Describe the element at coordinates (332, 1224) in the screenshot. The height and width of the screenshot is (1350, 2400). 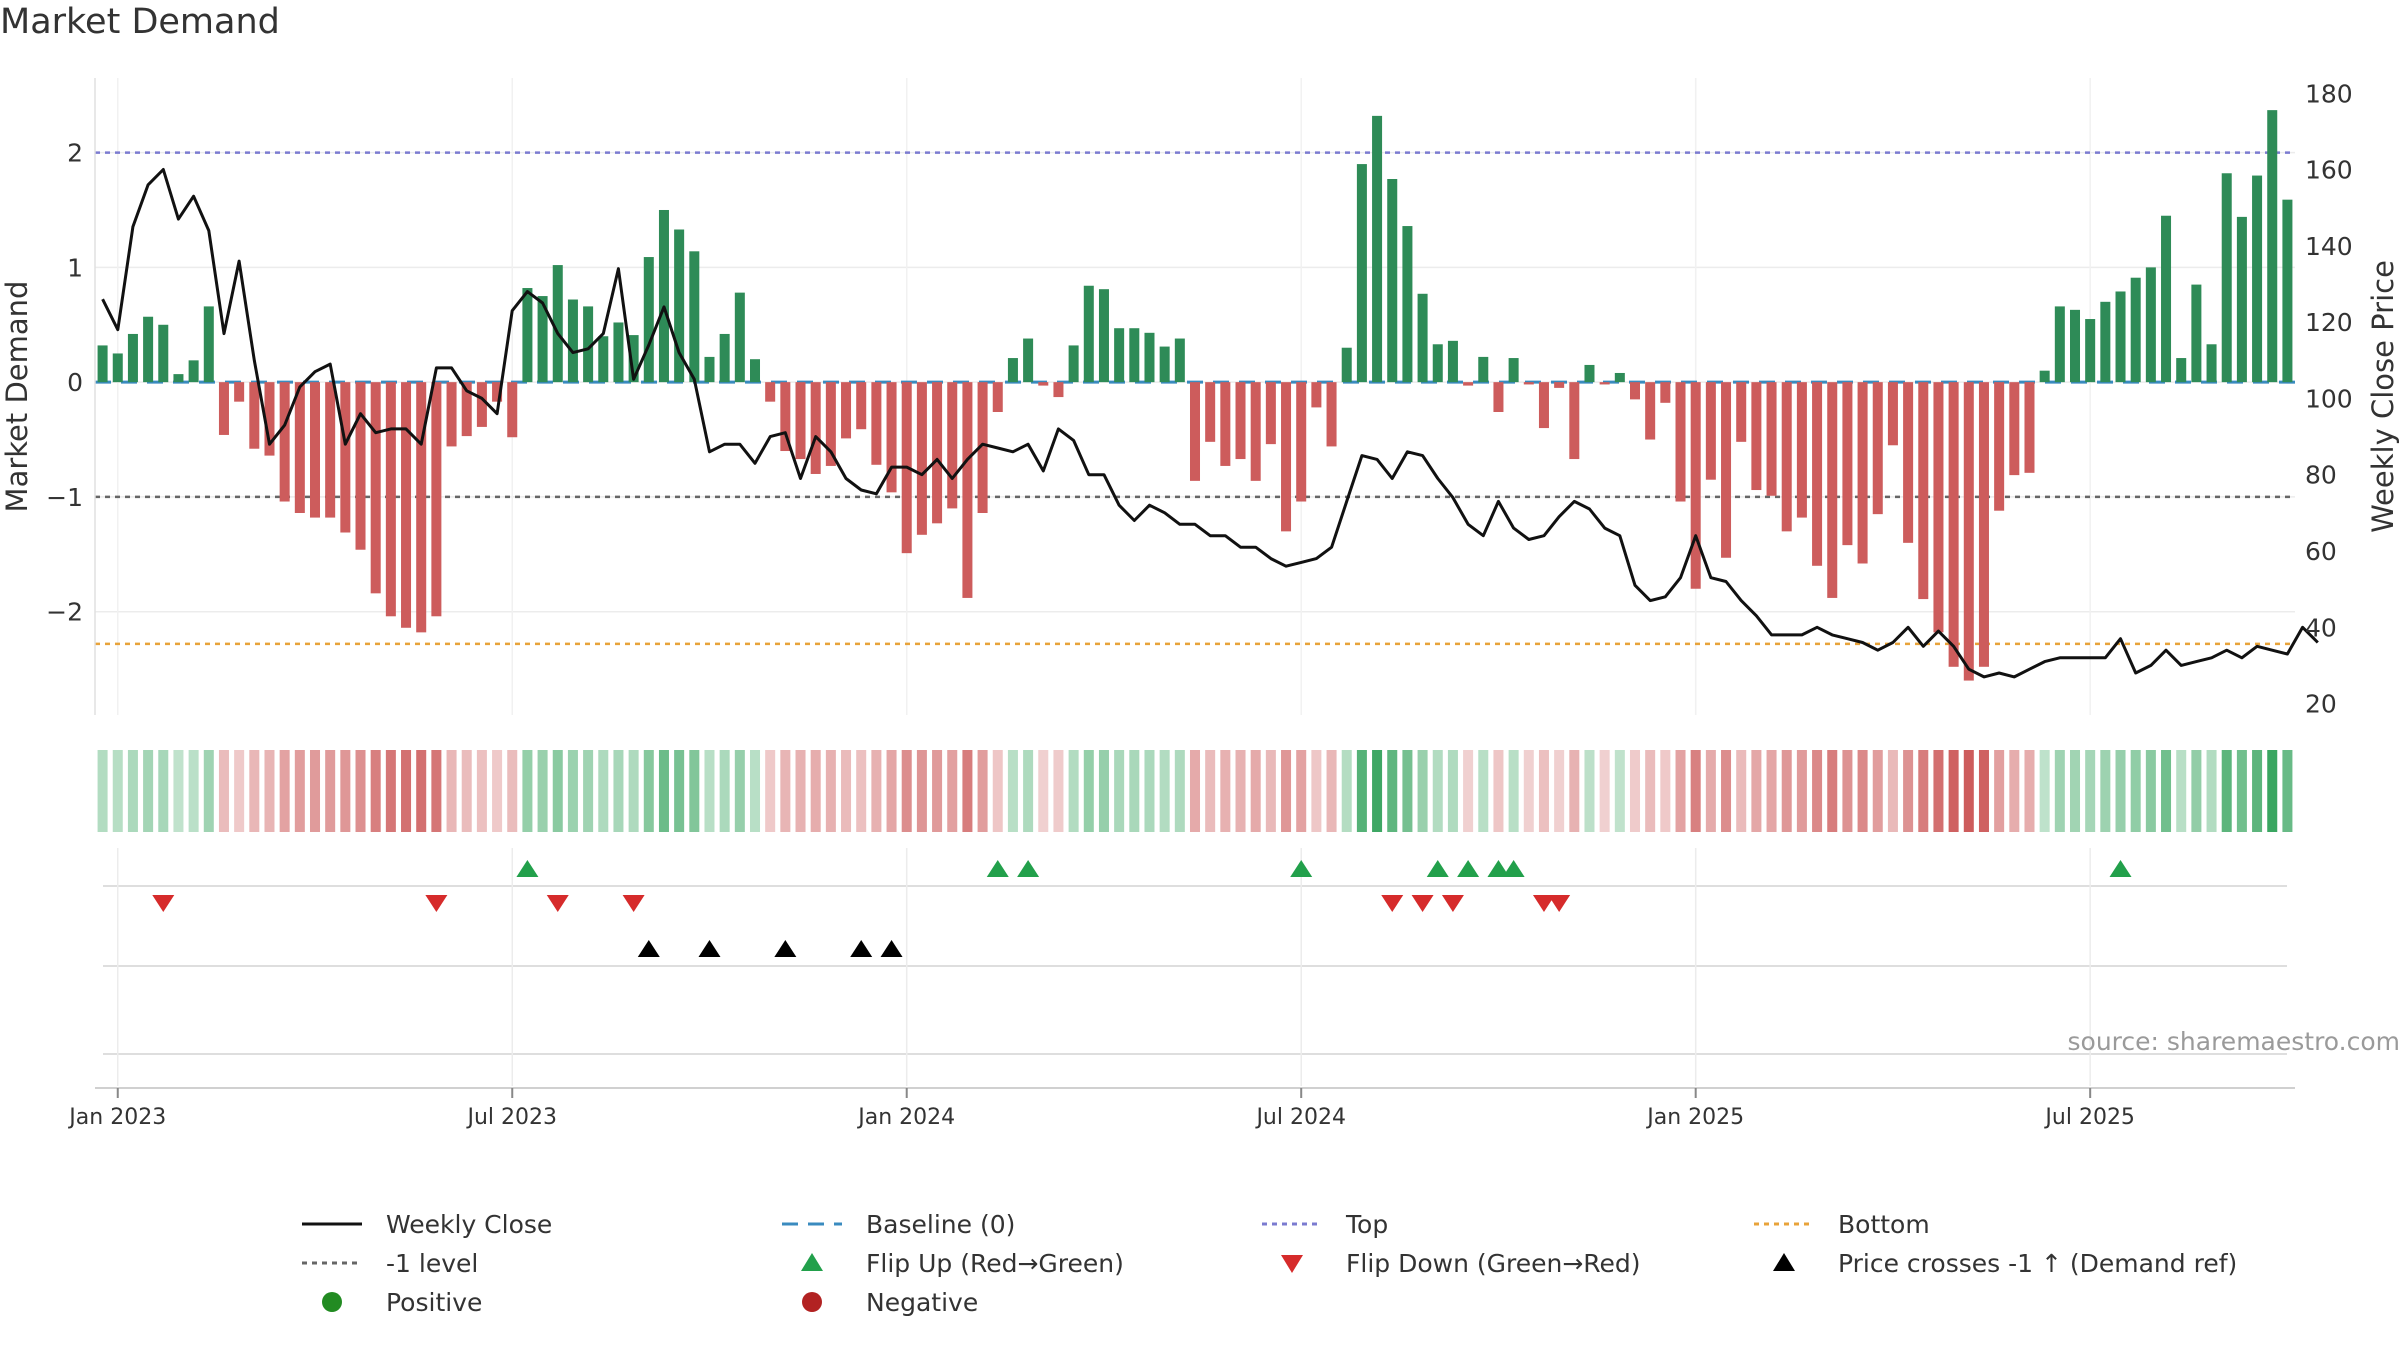
I see `line-icon` at that location.